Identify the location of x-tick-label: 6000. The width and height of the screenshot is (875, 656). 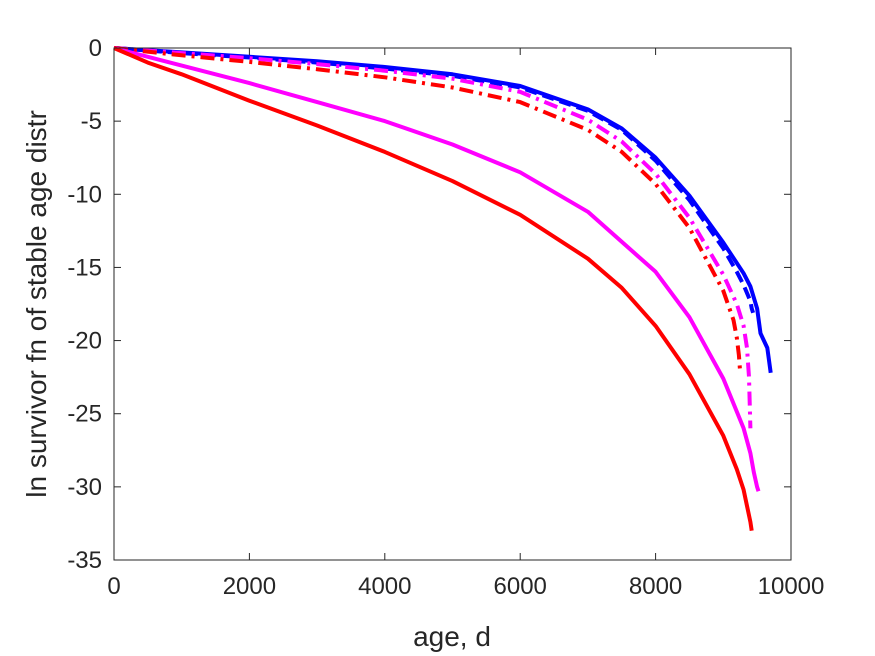
(520, 586).